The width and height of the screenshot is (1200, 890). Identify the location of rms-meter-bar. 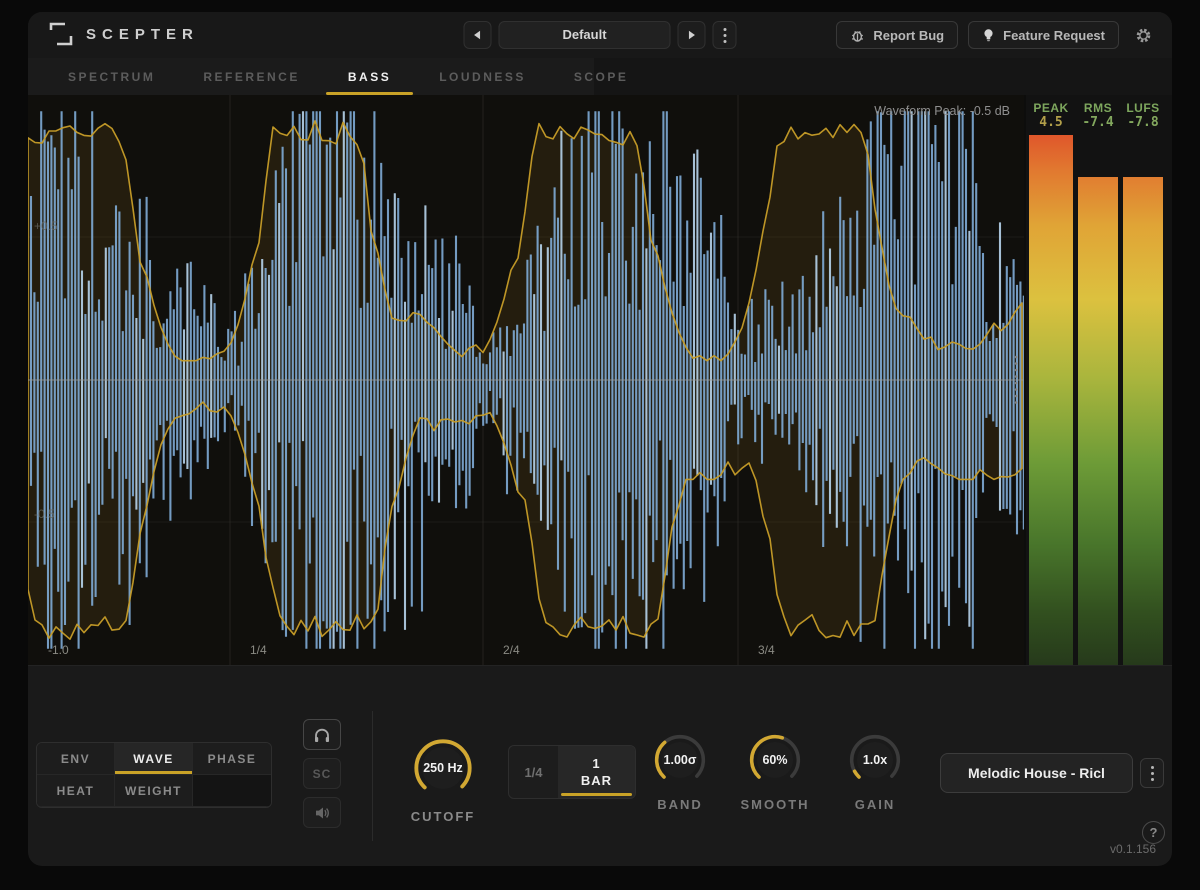
(1098, 400).